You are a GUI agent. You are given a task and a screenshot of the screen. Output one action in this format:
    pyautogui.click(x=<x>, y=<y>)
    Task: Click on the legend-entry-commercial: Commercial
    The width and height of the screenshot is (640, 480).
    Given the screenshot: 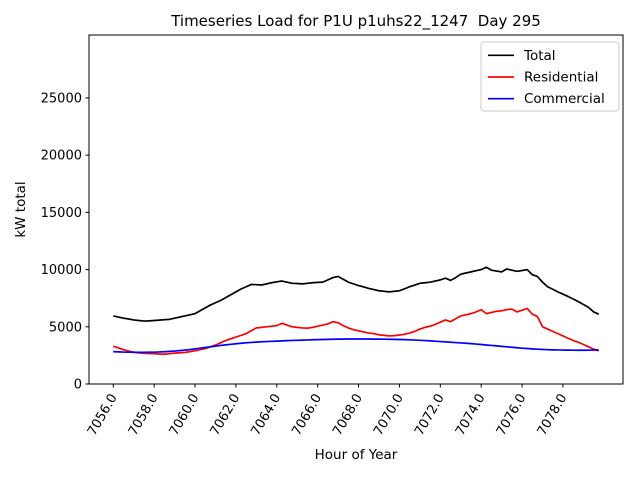 What is the action you would take?
    pyautogui.click(x=546, y=99)
    